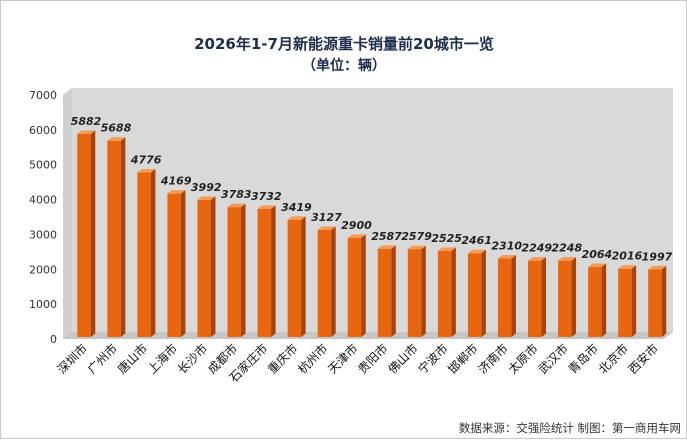 Image resolution: width=687 pixels, height=440 pixels. Describe the element at coordinates (523, 359) in the screenshot. I see `x-tick-label: 太原市` at that location.